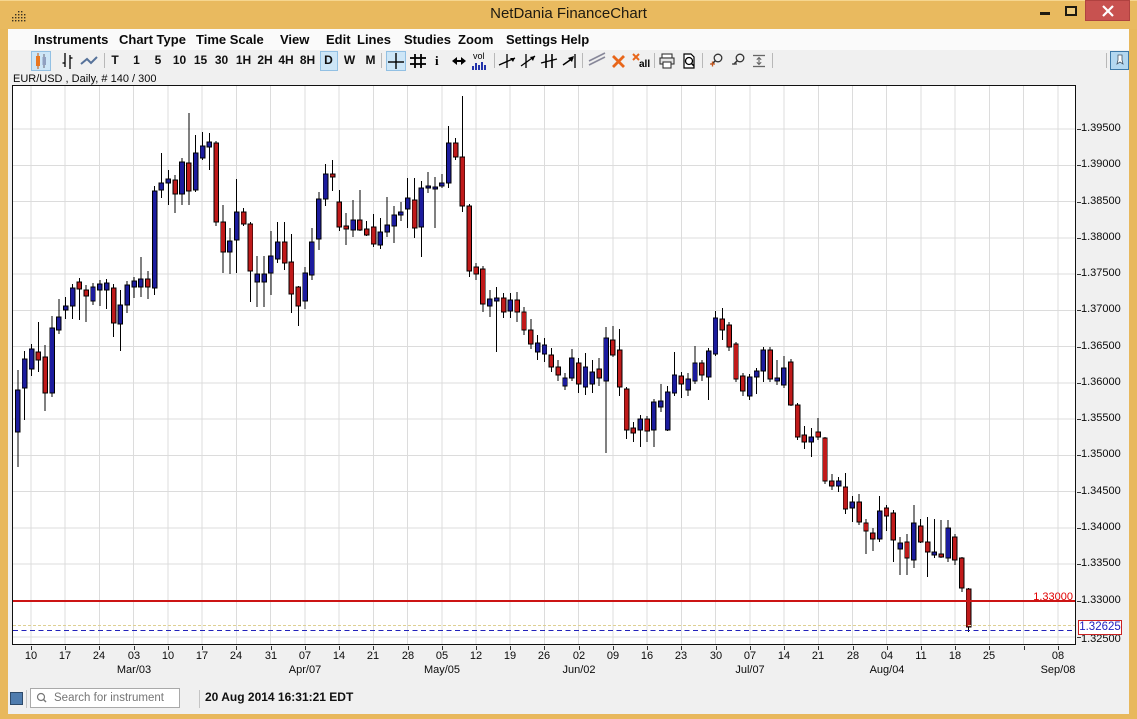 The height and width of the screenshot is (719, 1137). Describe the element at coordinates (644, 64) in the screenshot. I see `svg-text: all` at that location.